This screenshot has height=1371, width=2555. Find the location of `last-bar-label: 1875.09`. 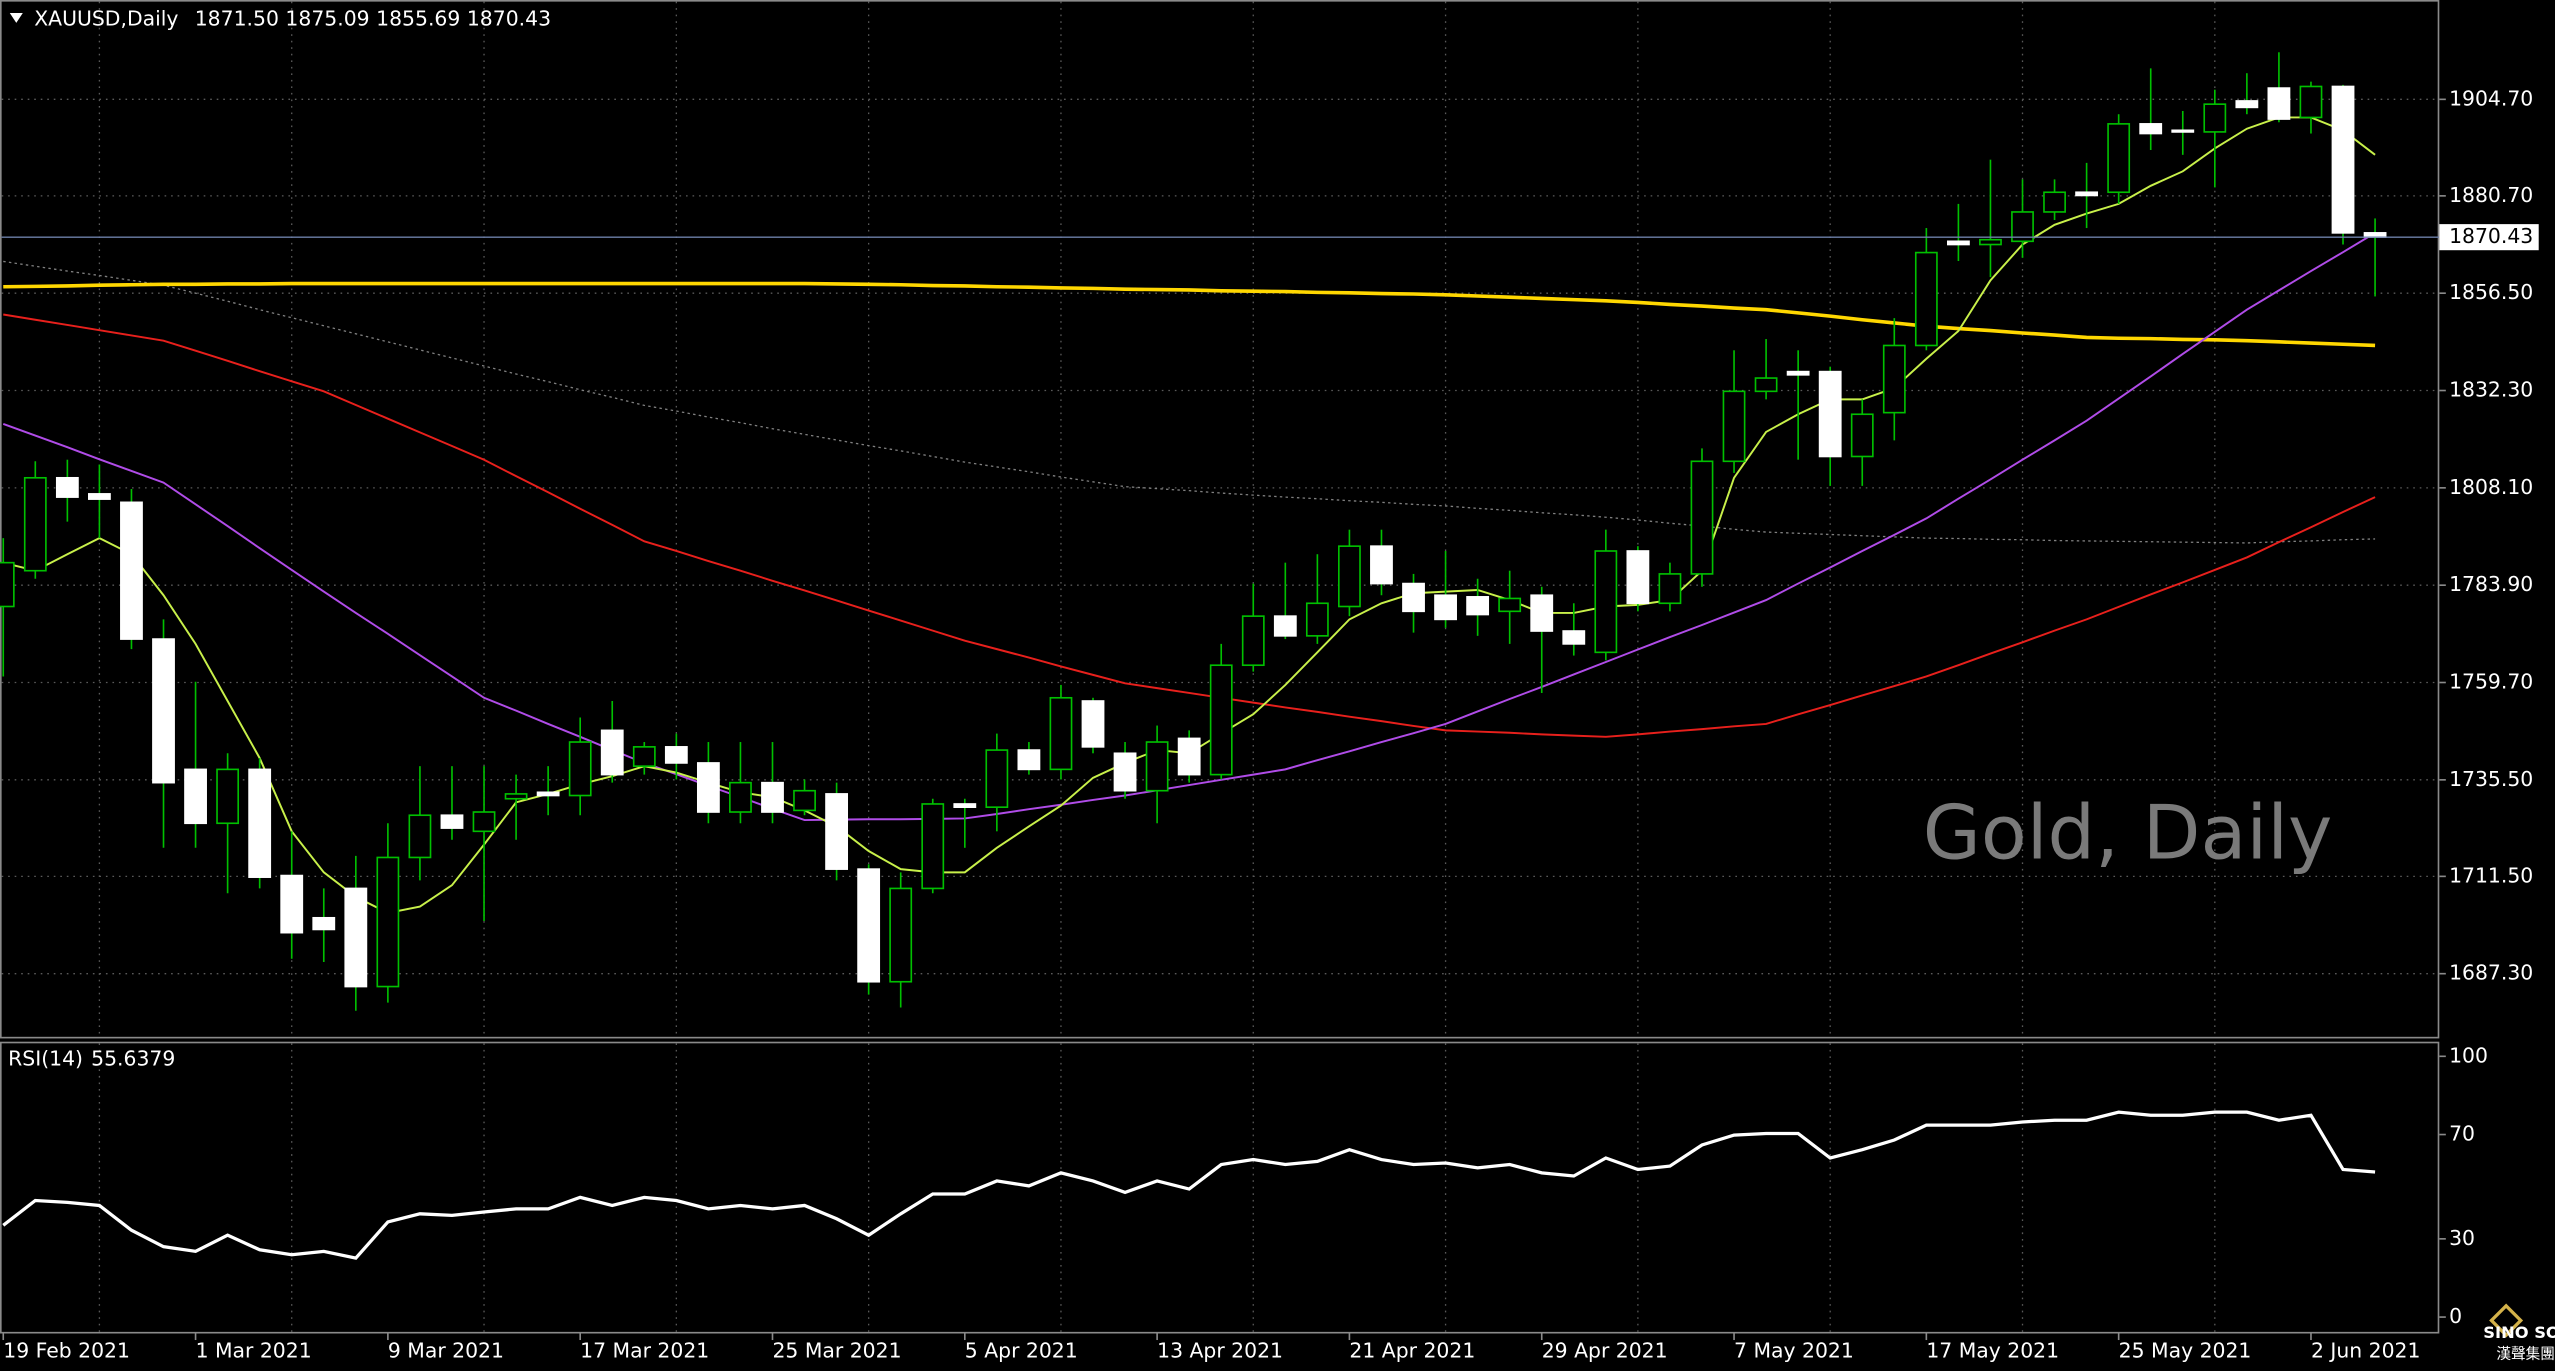

last-bar-label: 1875.09 is located at coordinates (327, 19).